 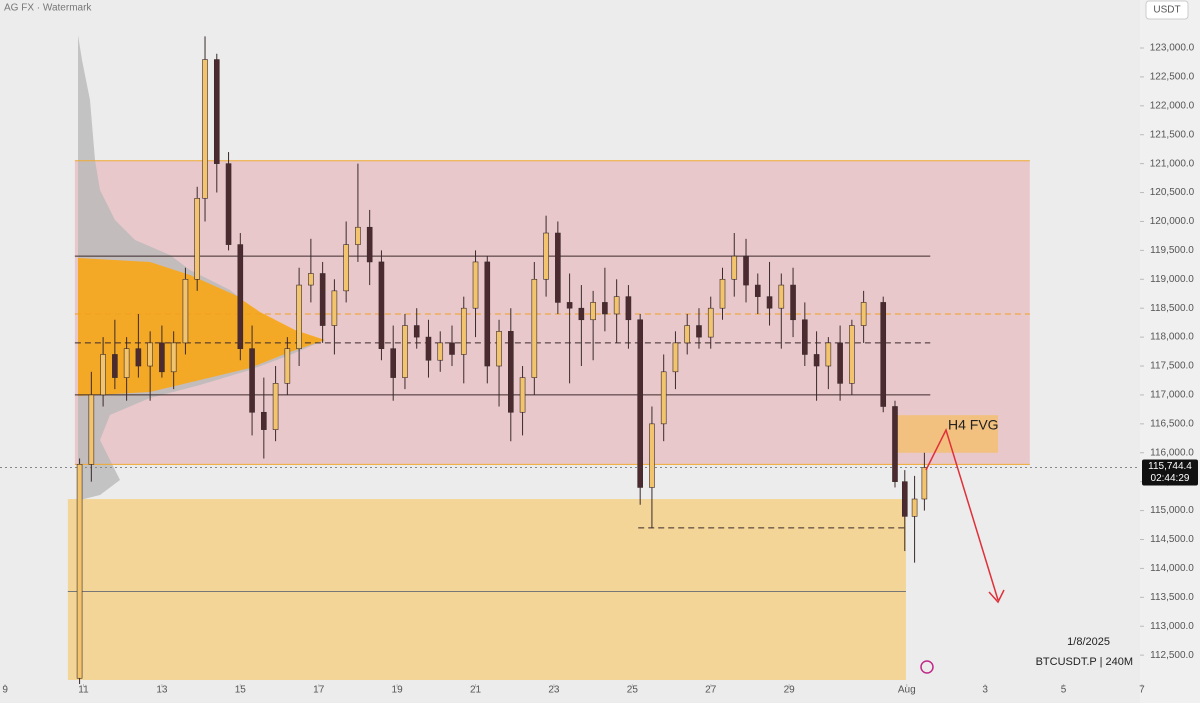 I want to click on x-tick-label: 5, so click(x=1064, y=690).